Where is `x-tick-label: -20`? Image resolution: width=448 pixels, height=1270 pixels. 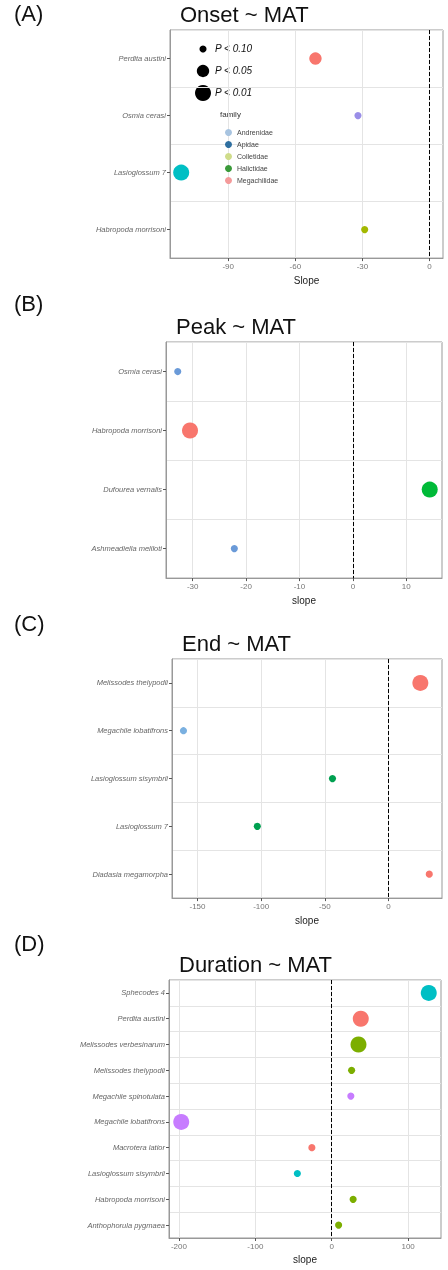
x-tick-label: -20 is located at coordinates (246, 586).